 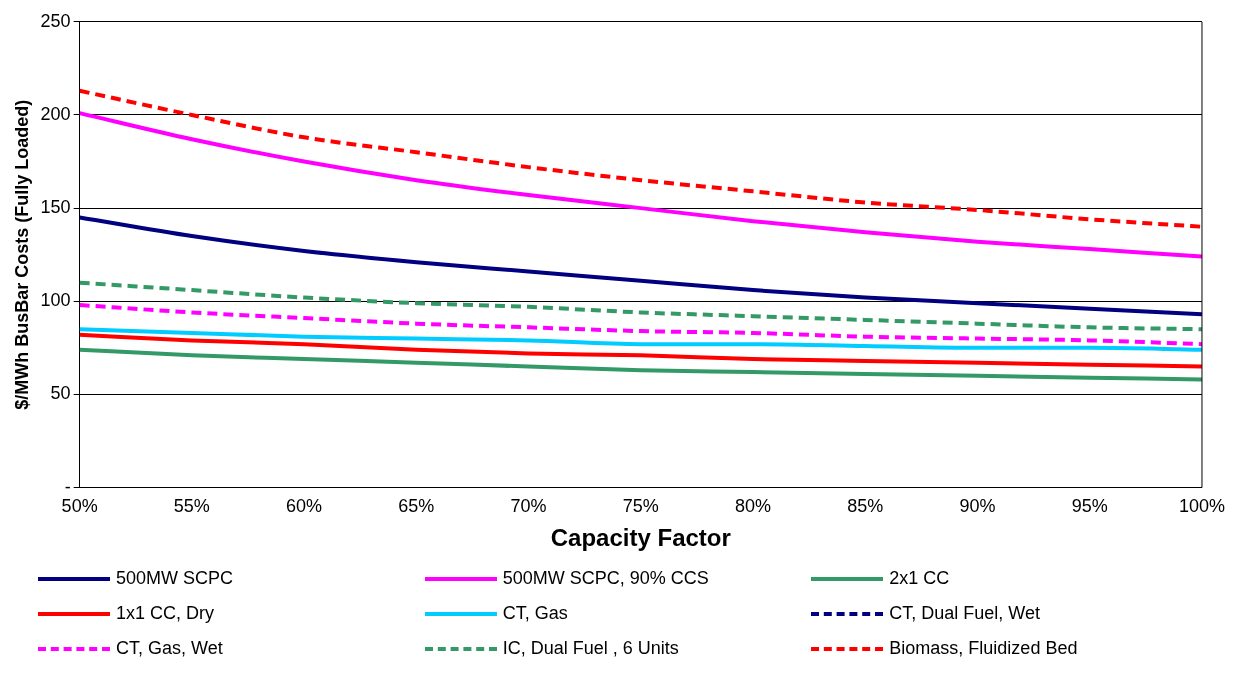 What do you see at coordinates (55, 300) in the screenshot?
I see `y-tick-label: 100` at bounding box center [55, 300].